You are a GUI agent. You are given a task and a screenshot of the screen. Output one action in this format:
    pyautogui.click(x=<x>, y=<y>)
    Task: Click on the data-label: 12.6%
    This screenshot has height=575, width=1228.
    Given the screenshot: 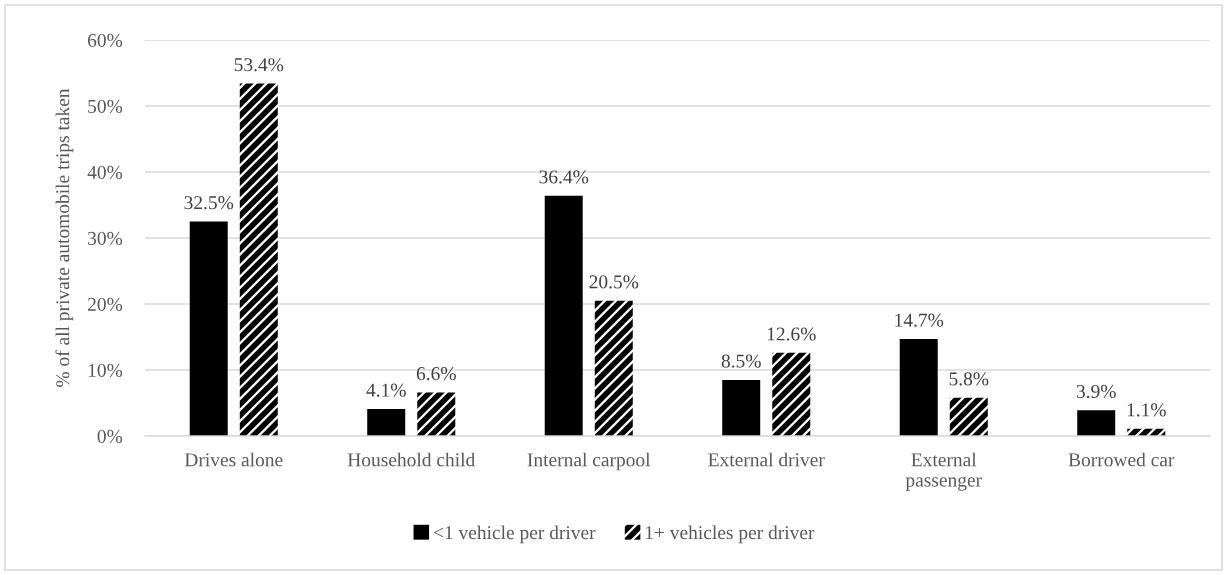 What is the action you would take?
    pyautogui.click(x=791, y=334)
    